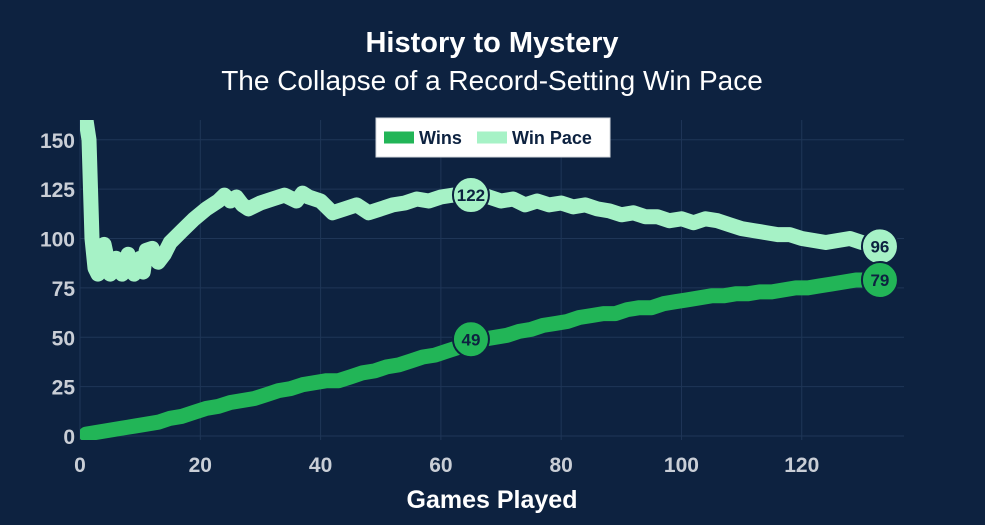 Image resolution: width=985 pixels, height=525 pixels. Describe the element at coordinates (879, 246) in the screenshot. I see `marker-label-win-pace-96: 96` at that location.